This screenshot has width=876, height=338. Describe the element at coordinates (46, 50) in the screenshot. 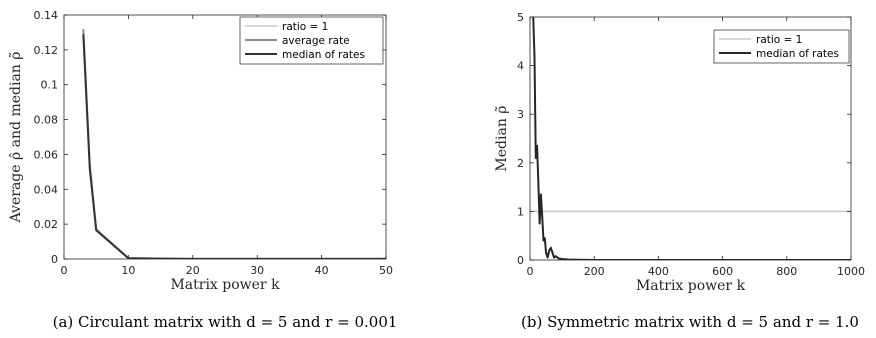

I see `y-tick-label: 0.12` at that location.